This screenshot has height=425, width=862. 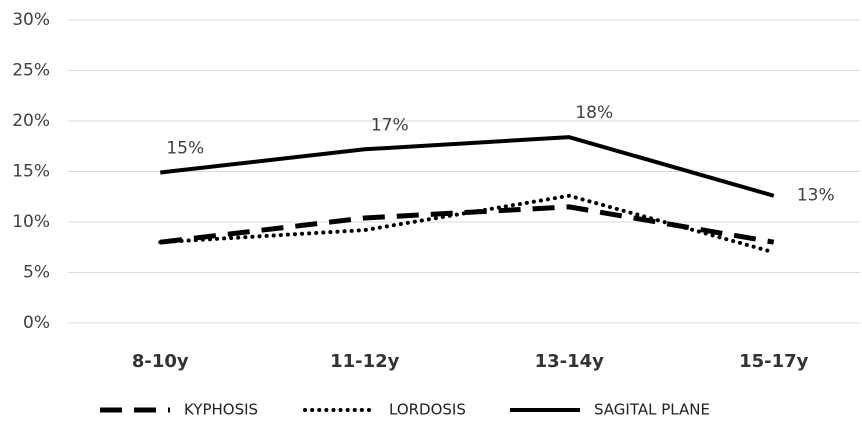 I want to click on x-tick-label: 11-12y, so click(x=365, y=361).